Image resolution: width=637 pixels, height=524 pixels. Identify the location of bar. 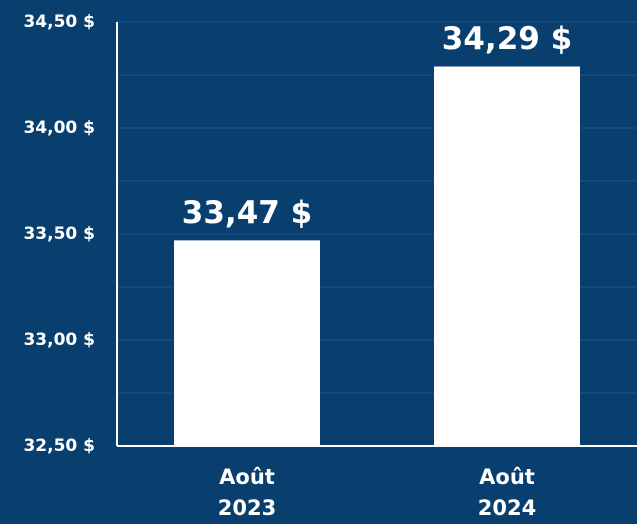
(247, 343).